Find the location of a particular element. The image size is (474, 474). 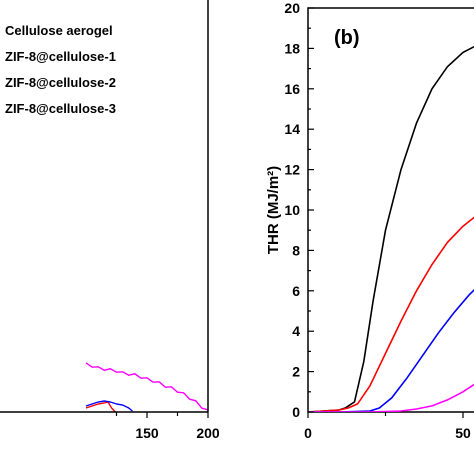

legend-entry: ZIF-8@cellulose-1 is located at coordinates (60, 56).